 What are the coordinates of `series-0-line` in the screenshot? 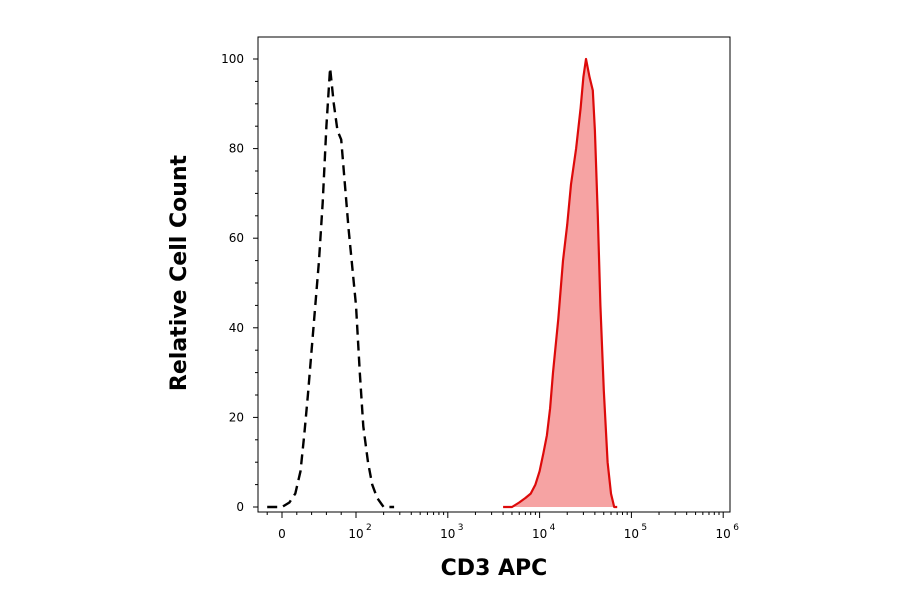 It's located at (331, 287).